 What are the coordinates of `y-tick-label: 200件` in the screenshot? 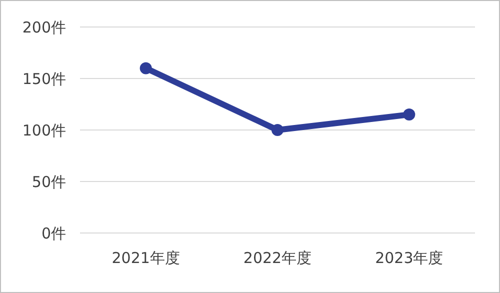 It's located at (44, 27).